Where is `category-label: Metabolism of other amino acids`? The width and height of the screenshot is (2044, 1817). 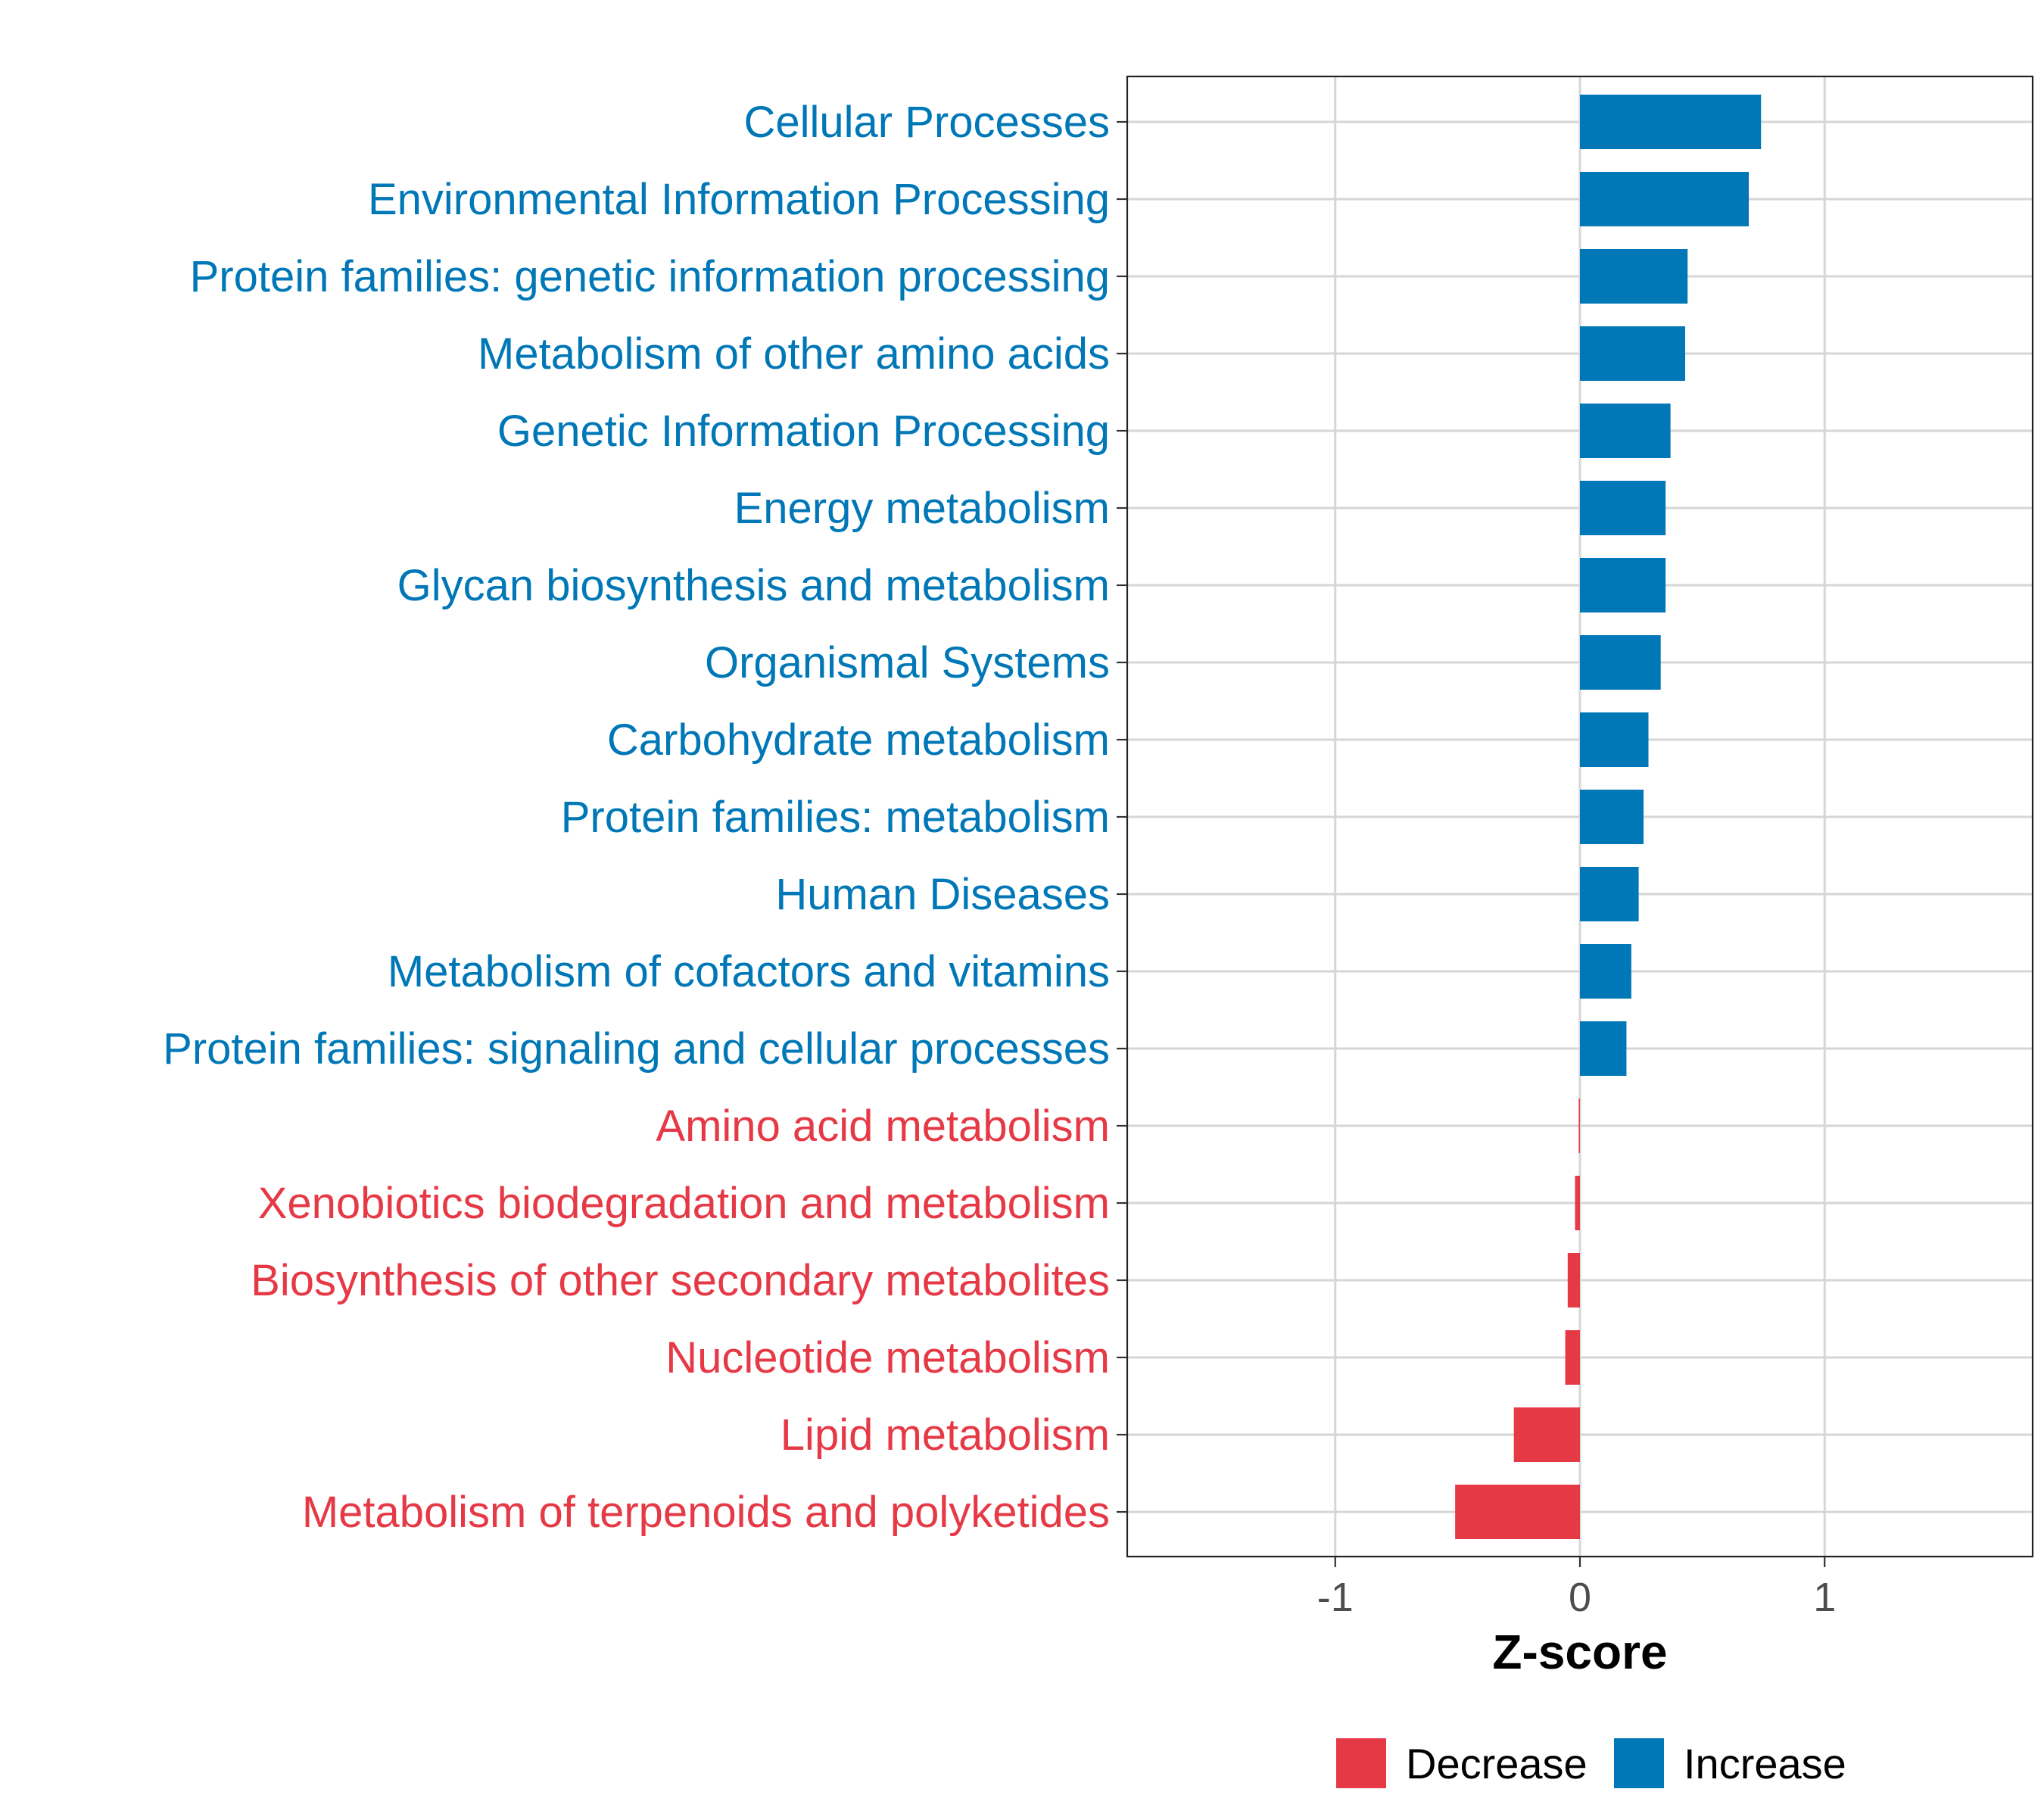
category-label: Metabolism of other amino acids is located at coordinates (794, 354).